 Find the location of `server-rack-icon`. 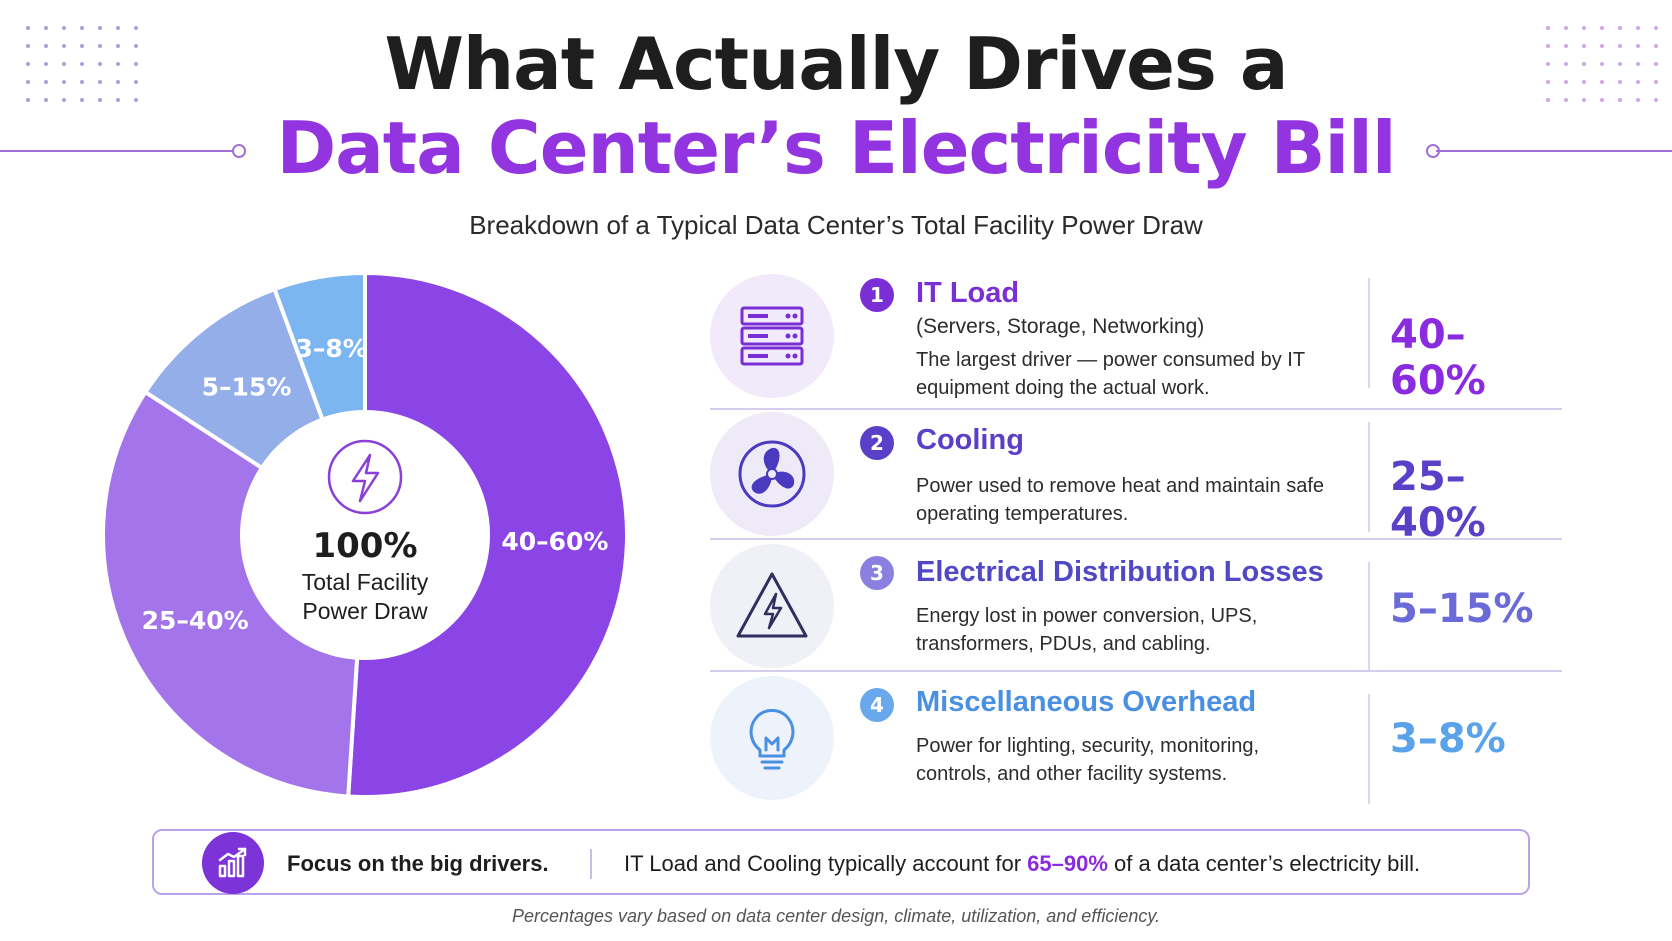

server-rack-icon is located at coordinates (772, 336).